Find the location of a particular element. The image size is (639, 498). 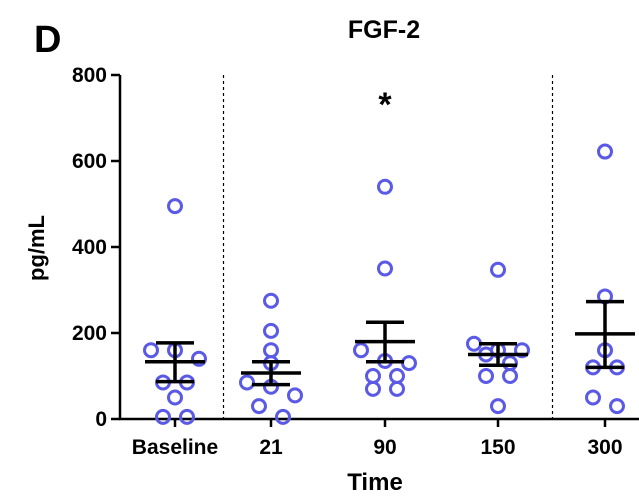

x-tick-label: 90 is located at coordinates (384, 447).